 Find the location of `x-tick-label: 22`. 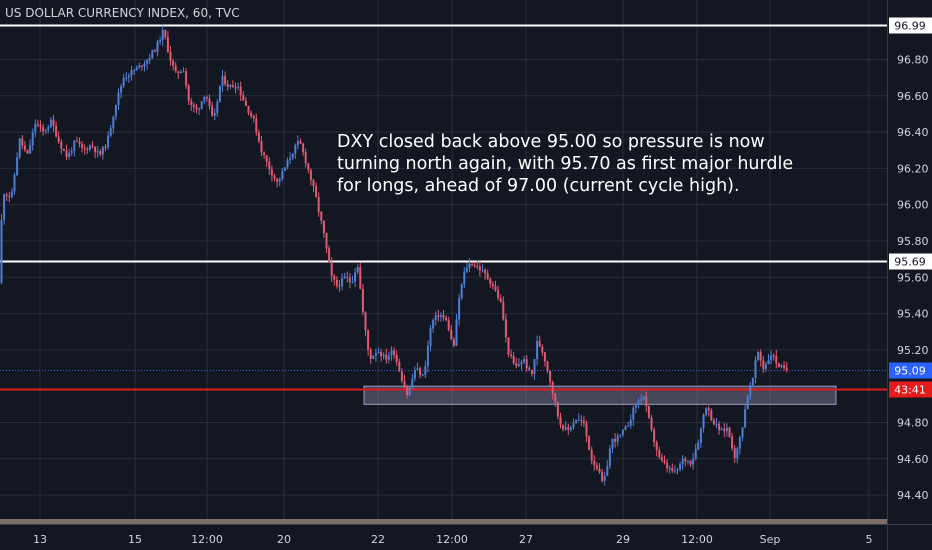

x-tick-label: 22 is located at coordinates (378, 539).